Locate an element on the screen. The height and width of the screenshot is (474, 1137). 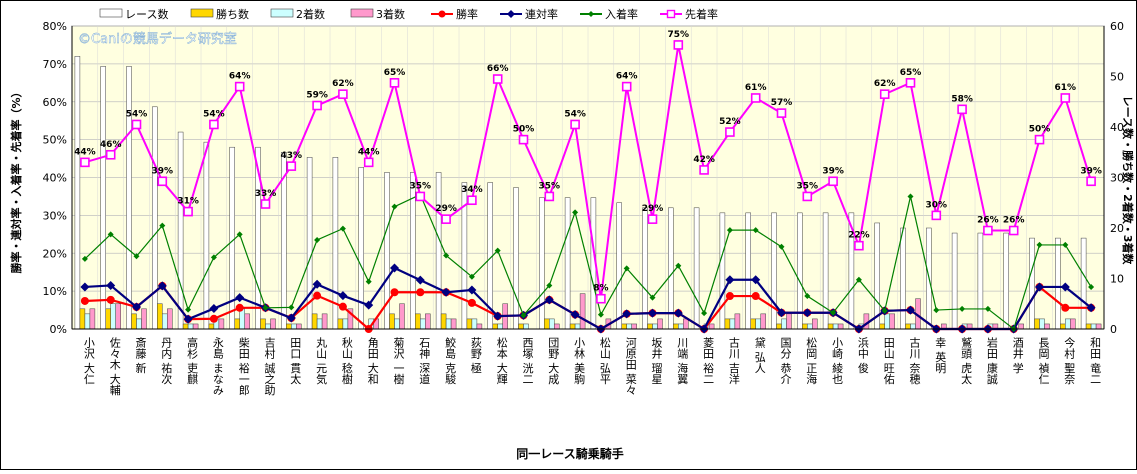
data-label: 43% is located at coordinates (292, 156).